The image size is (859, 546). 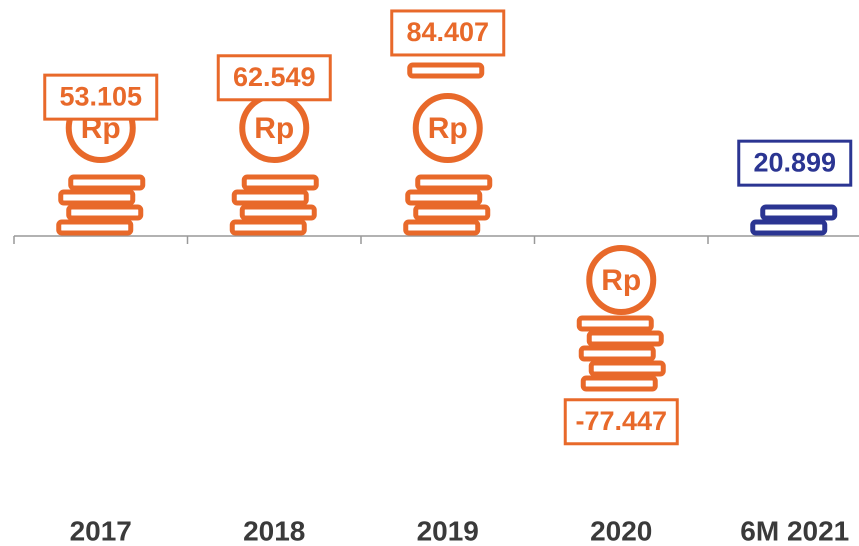 What do you see at coordinates (274, 530) in the screenshot?
I see `x-tick-label: 2018` at bounding box center [274, 530].